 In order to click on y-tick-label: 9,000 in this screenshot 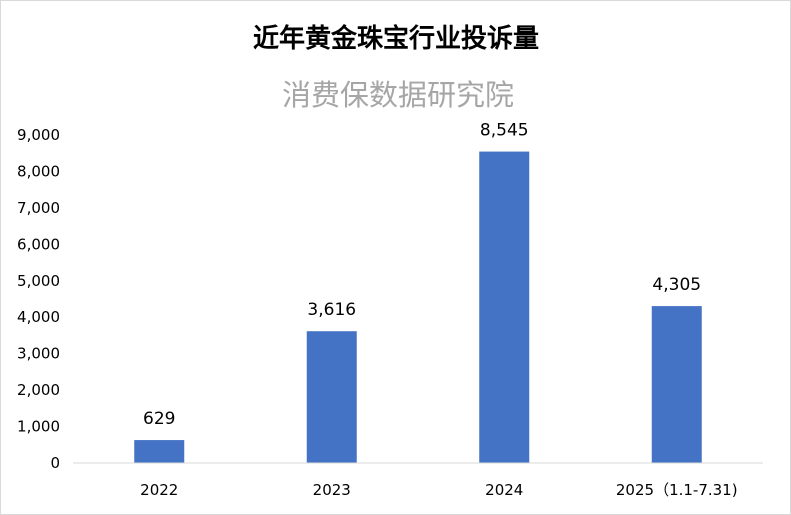, I will do `click(38, 135)`.